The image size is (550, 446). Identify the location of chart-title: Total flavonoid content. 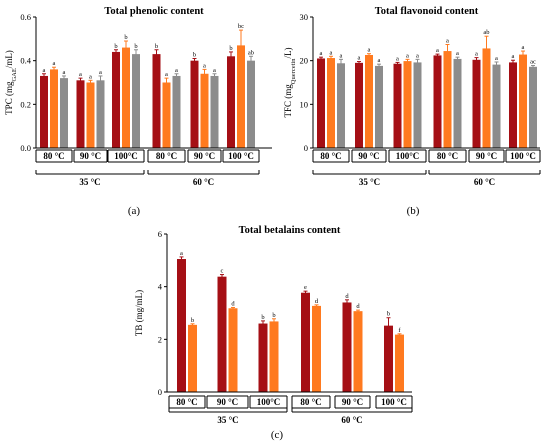
(427, 11).